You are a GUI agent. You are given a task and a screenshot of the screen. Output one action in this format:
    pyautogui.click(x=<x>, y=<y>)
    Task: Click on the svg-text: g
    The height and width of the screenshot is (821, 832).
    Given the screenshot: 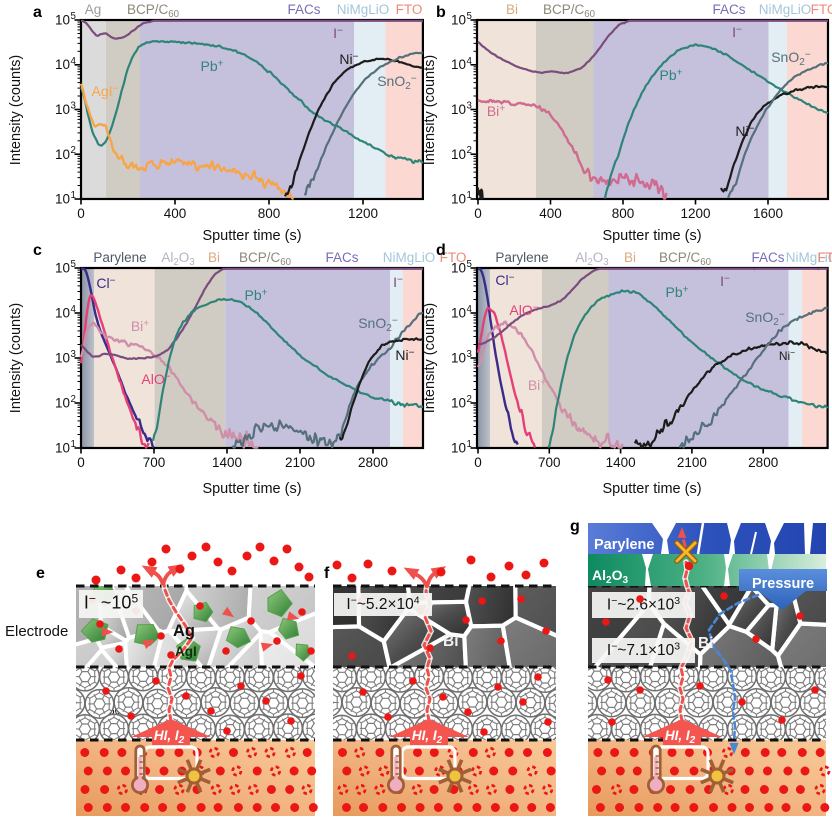 What is the action you would take?
    pyautogui.click(x=575, y=526)
    